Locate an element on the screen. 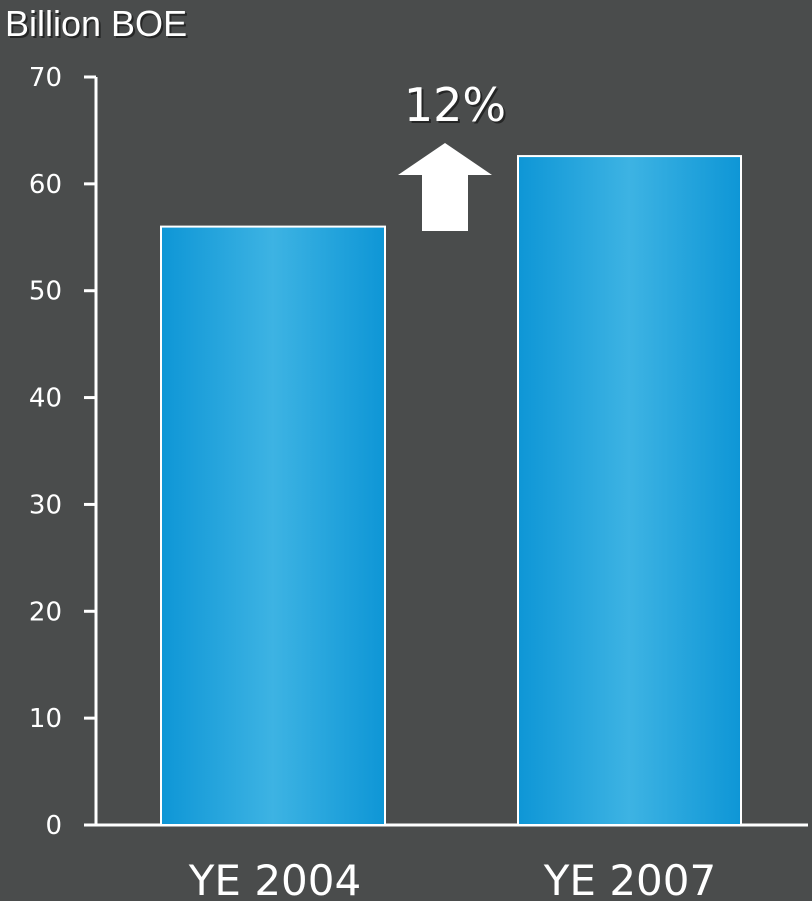 This screenshot has height=901, width=812. y-tick-label: 70 is located at coordinates (45, 78).